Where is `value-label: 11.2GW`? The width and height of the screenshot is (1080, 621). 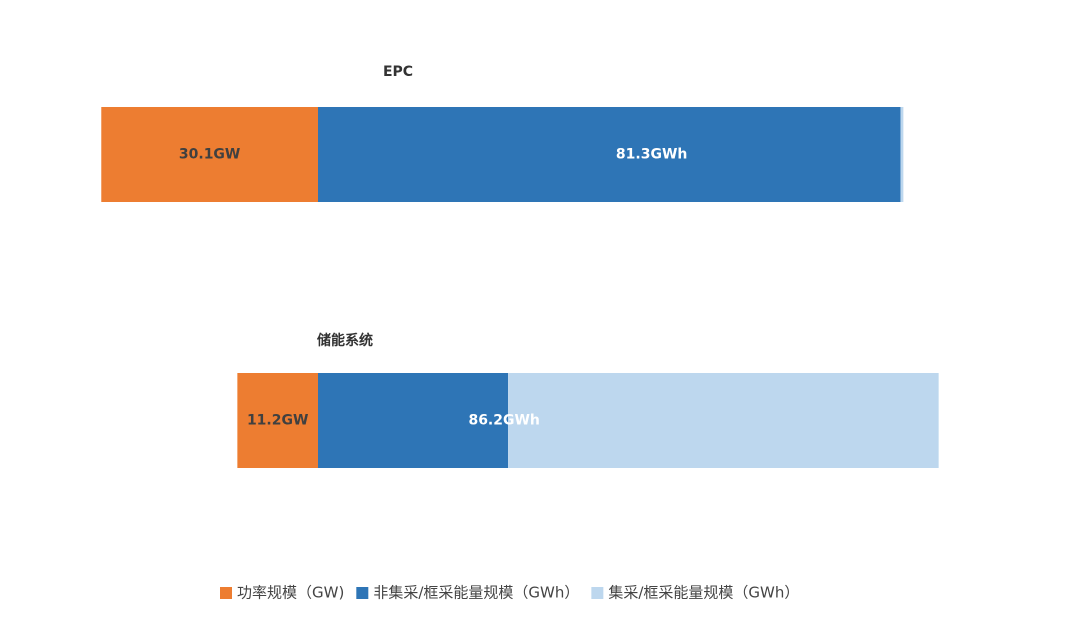
value-label: 11.2GW is located at coordinates (277, 421).